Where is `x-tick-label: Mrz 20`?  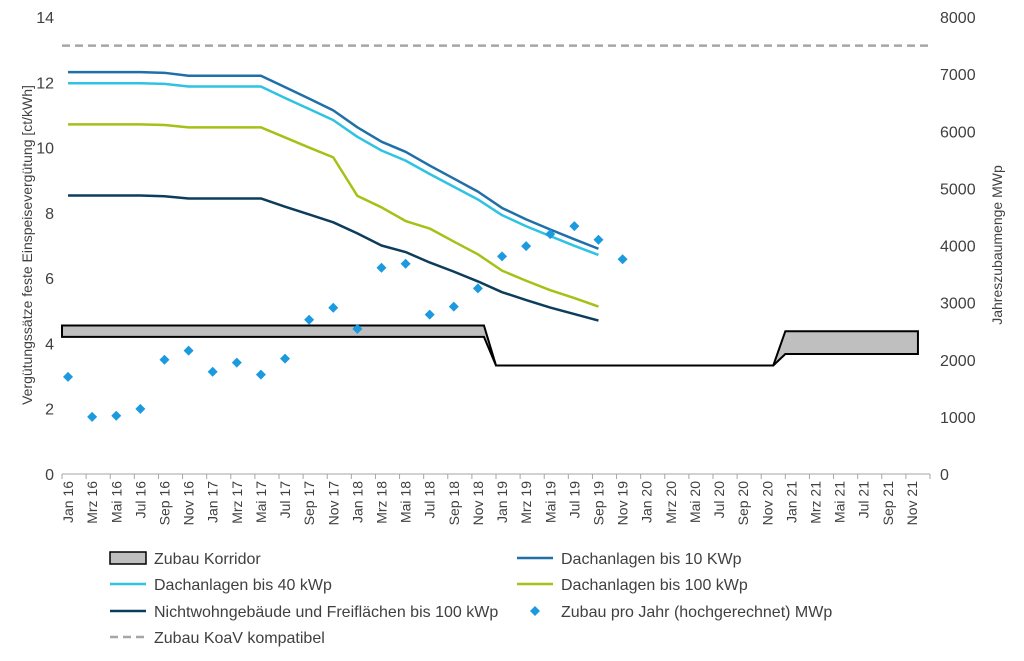 x-tick-label: Mrz 20 is located at coordinates (671, 502).